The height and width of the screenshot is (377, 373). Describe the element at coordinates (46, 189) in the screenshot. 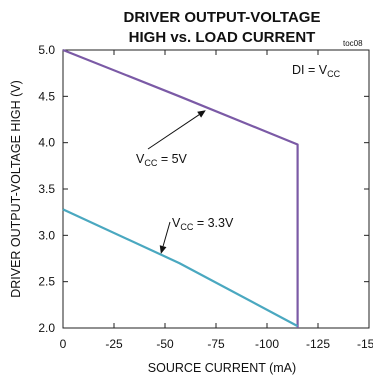

I see `y-tick-label: 3.5` at that location.